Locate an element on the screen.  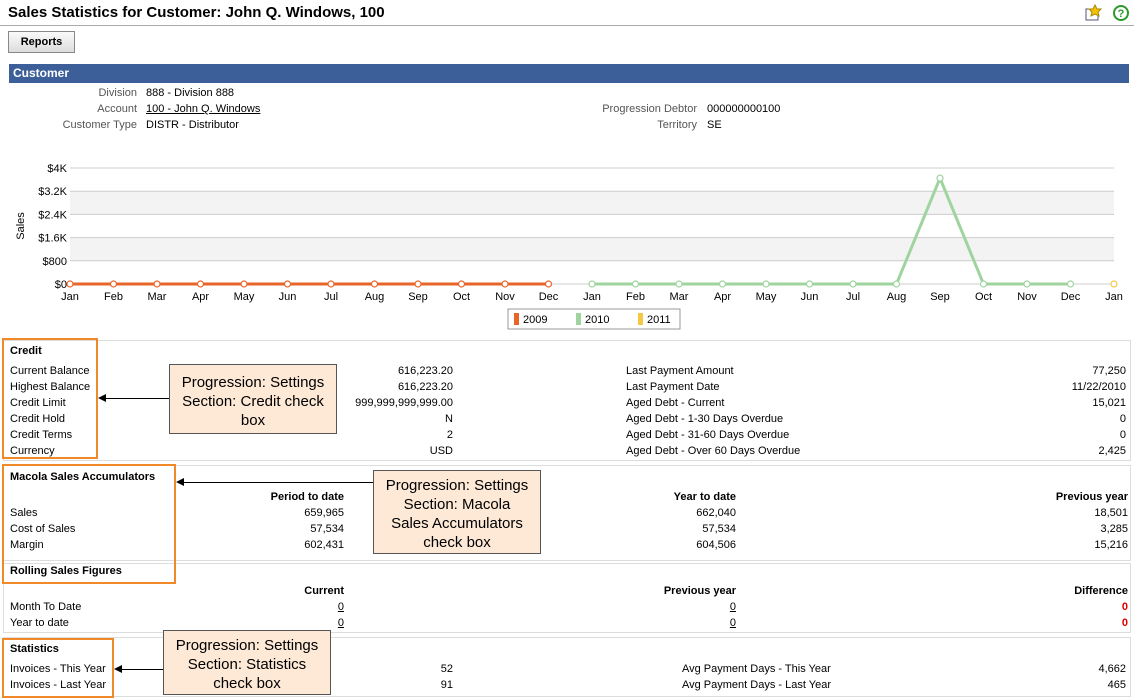
column-header: Year to date is located at coordinates (704, 497).